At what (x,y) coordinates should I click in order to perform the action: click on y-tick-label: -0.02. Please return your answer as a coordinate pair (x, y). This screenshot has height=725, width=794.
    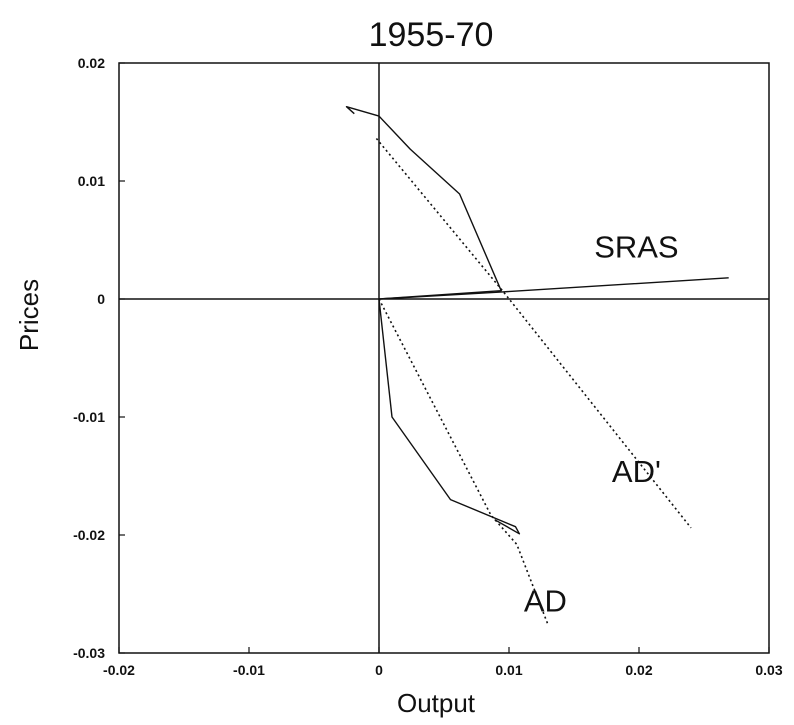
    Looking at the image, I should click on (89, 535).